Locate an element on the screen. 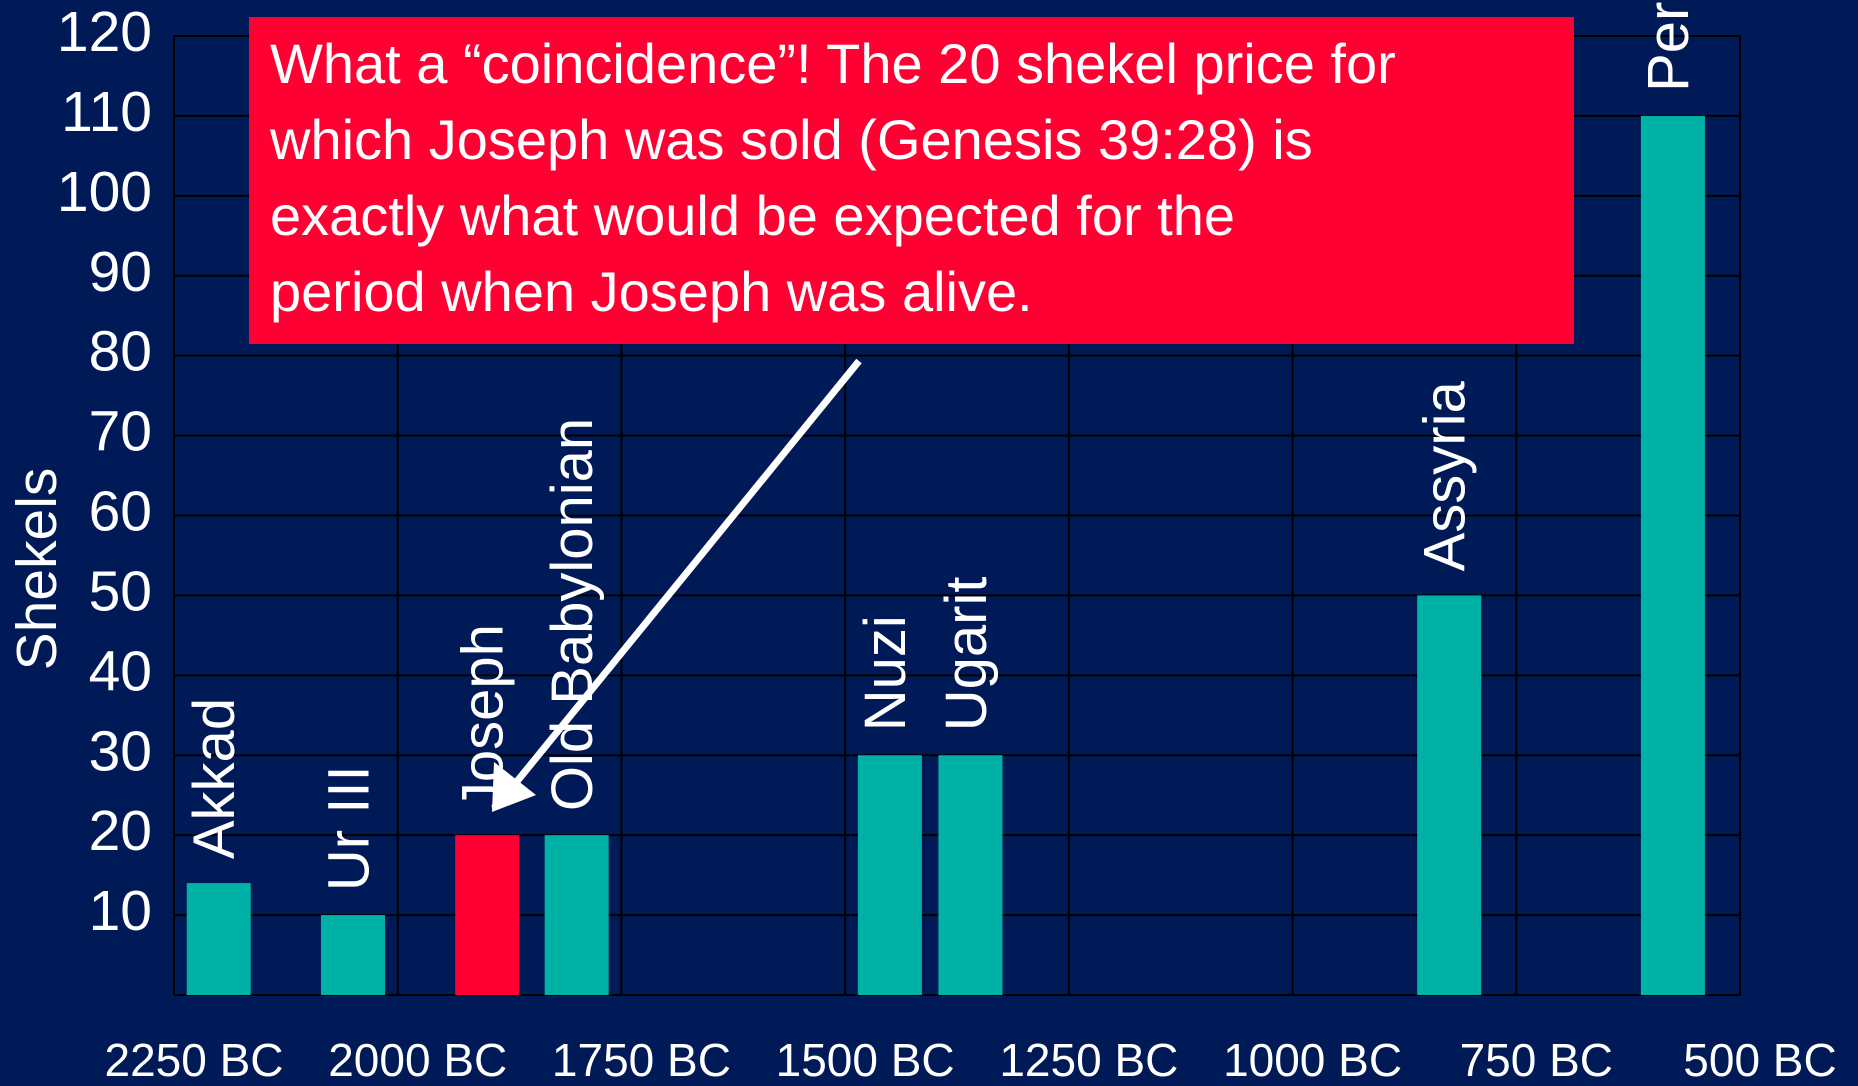 Image resolution: width=1858 pixels, height=1086 pixels. x-tick-label: 2250 BC is located at coordinates (193, 1060).